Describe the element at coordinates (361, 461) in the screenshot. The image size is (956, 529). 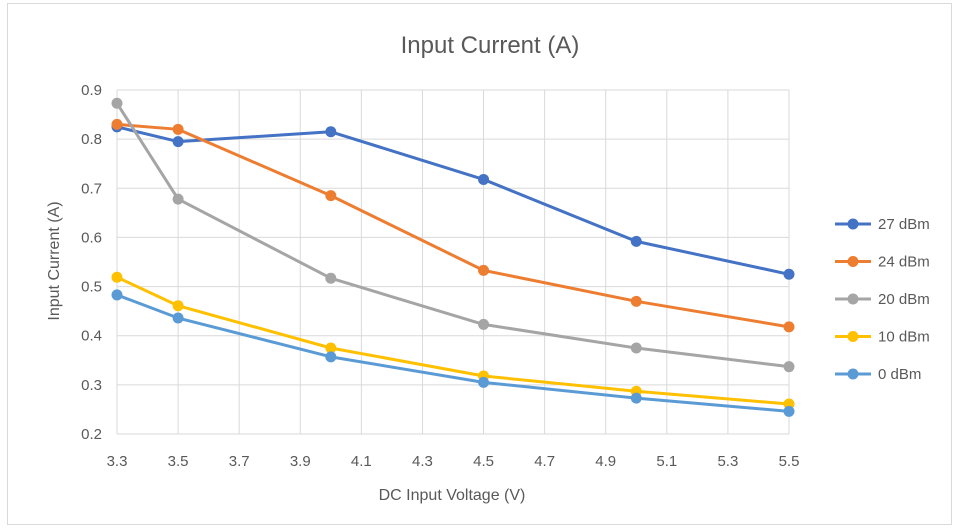
I see `x-tick-label: 4.1` at that location.